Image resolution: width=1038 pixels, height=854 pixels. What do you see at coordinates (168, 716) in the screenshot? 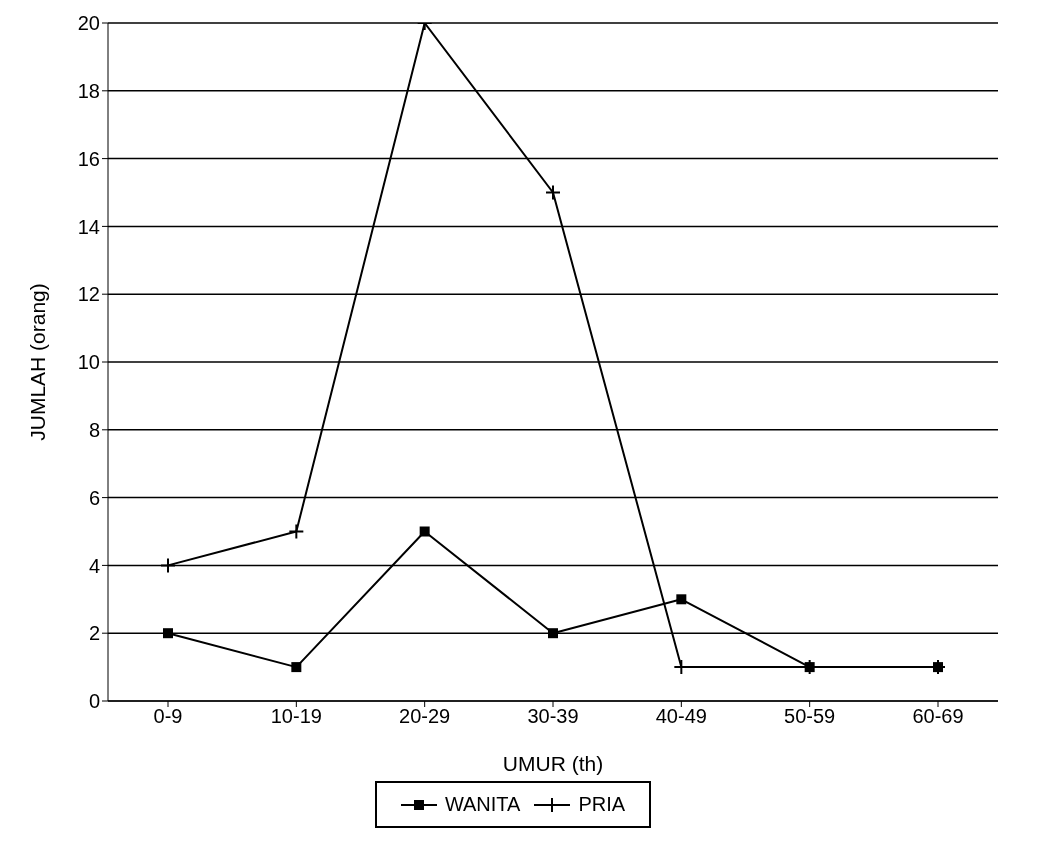
I see `x-tick-label: 0-9` at bounding box center [168, 716].